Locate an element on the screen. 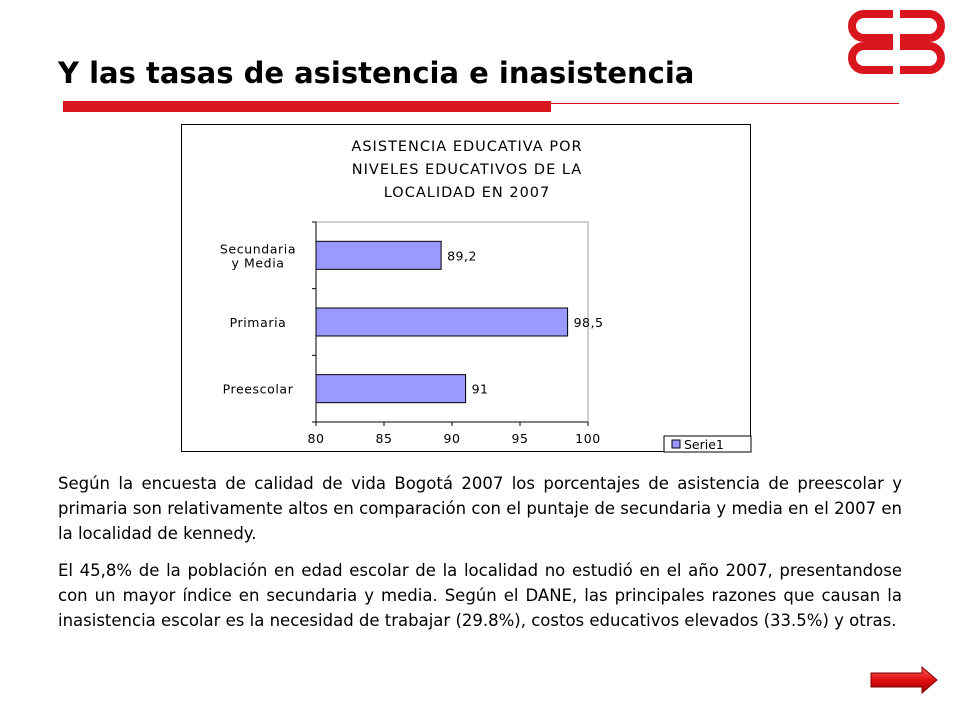  data-label: 98,5 is located at coordinates (589, 322).